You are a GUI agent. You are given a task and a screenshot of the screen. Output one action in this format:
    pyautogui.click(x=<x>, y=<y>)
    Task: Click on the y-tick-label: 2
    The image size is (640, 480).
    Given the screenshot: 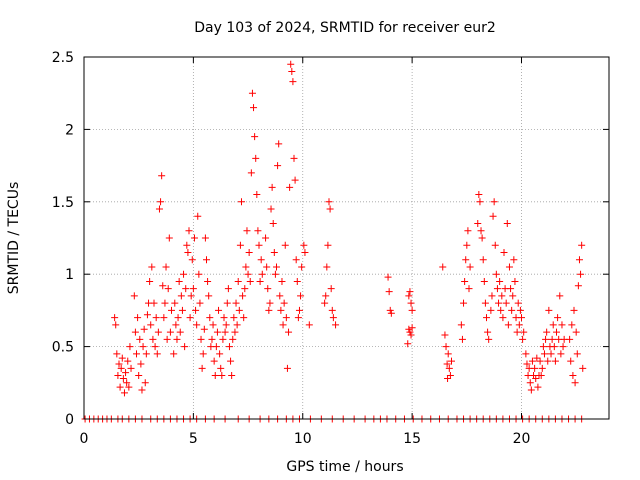 What is the action you would take?
    pyautogui.click(x=69, y=130)
    